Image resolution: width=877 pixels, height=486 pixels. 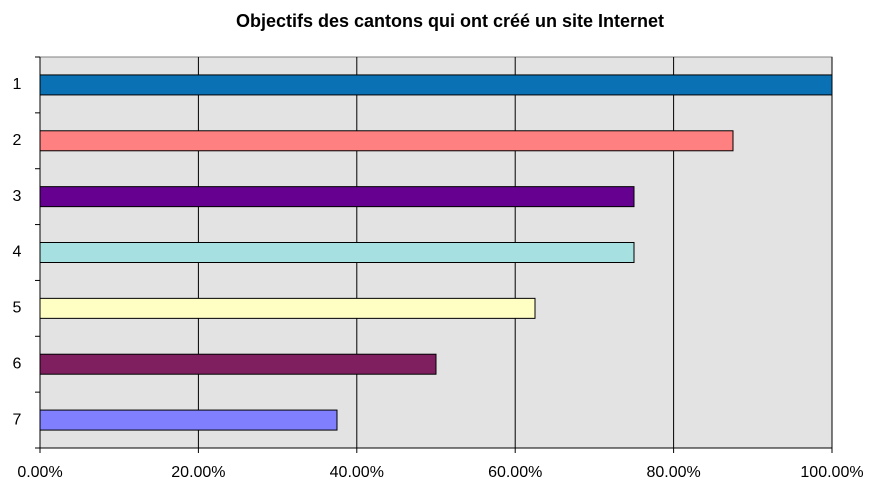 What do you see at coordinates (673, 472) in the screenshot?
I see `x-tick-label: 80.00%` at bounding box center [673, 472].